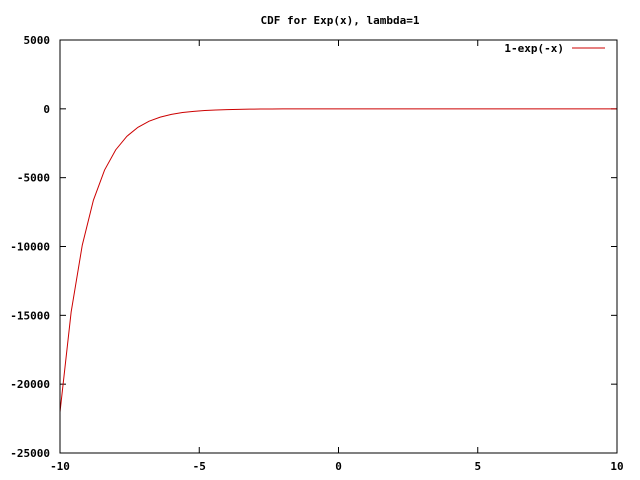 This screenshot has height=480, width=640. Describe the element at coordinates (616, 466) in the screenshot. I see `x-tick-label: 10` at that location.